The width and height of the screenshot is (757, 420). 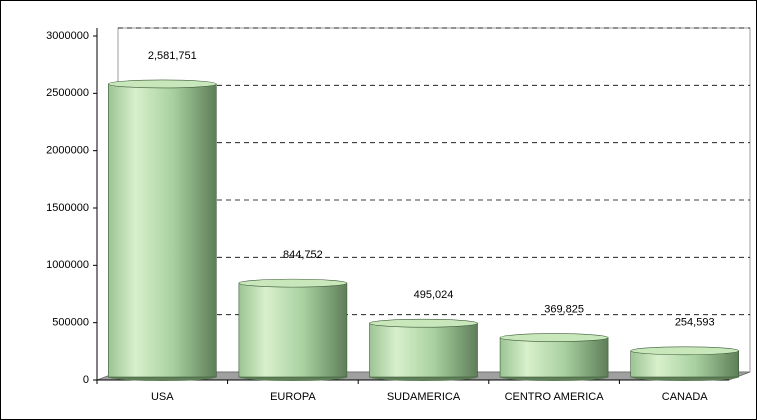 I want to click on value-label: 844,752, so click(x=303, y=255).